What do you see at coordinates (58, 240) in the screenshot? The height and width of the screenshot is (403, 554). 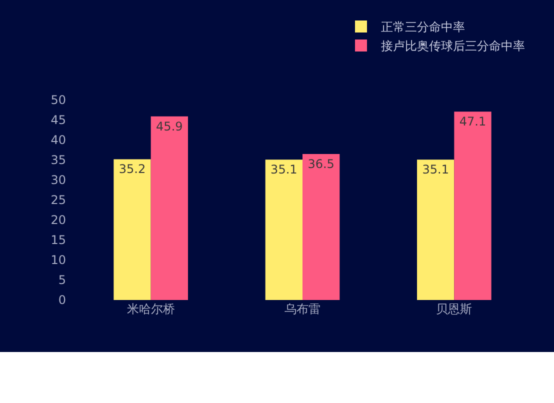 I see `y-tick-label: 15` at bounding box center [58, 240].